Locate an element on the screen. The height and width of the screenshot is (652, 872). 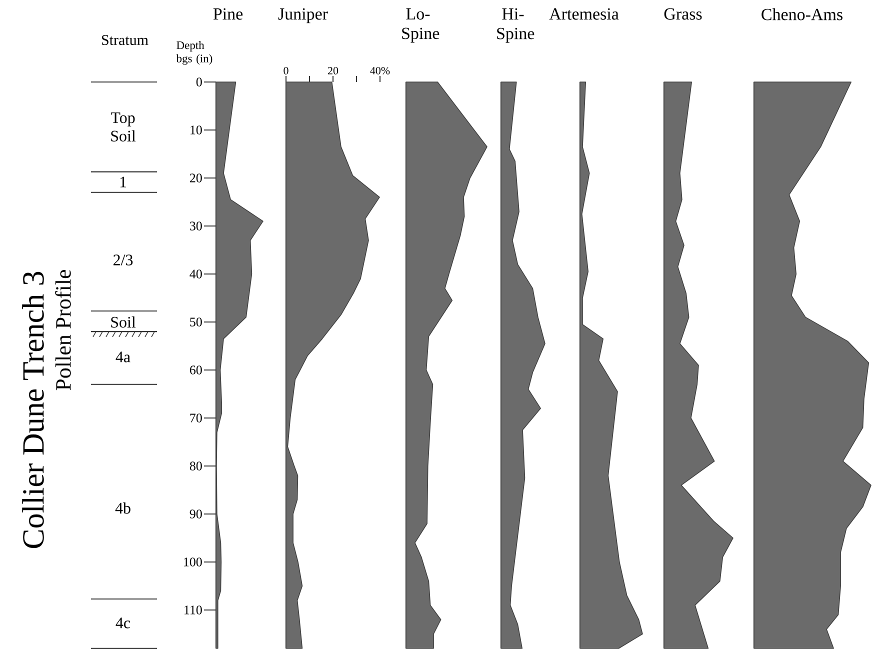
text: 4b is located at coordinates (122, 508).